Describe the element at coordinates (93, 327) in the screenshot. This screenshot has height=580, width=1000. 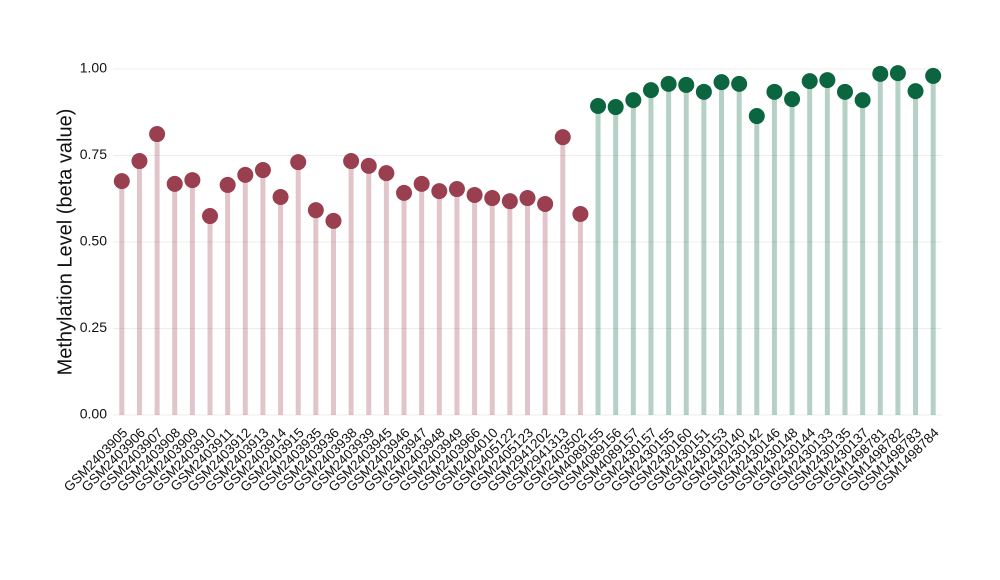
I see `y-tick-label: 0.25` at that location.